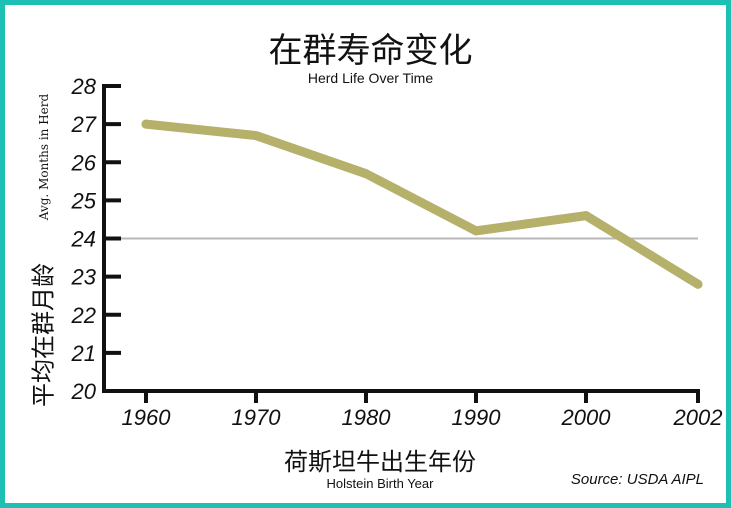 This screenshot has height=508, width=731. I want to click on data-point-1980, so click(366, 174).